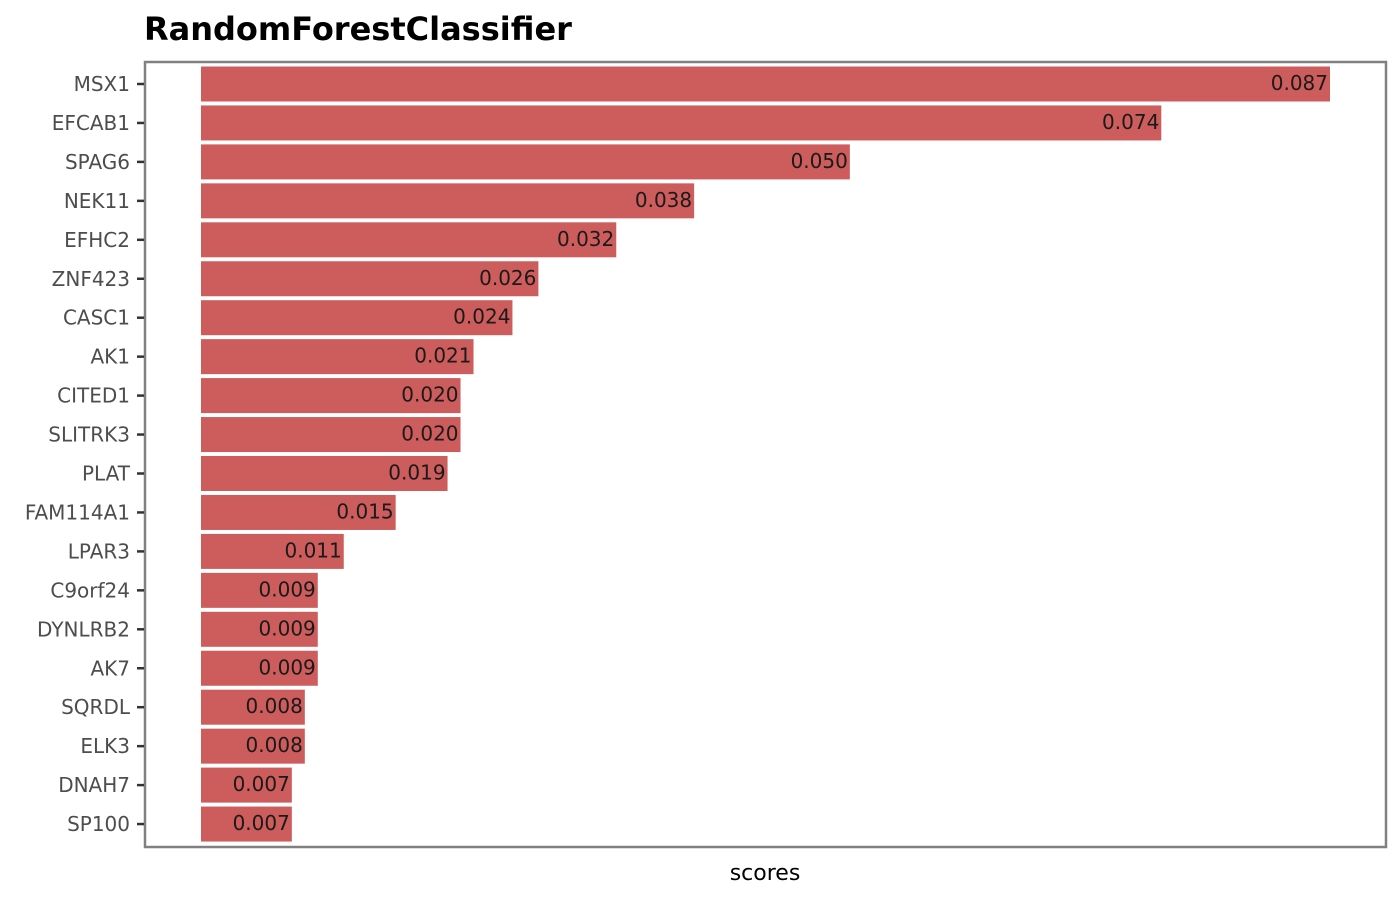 The width and height of the screenshot is (1400, 900). What do you see at coordinates (448, 201) in the screenshot?
I see `bar-nek11` at bounding box center [448, 201].